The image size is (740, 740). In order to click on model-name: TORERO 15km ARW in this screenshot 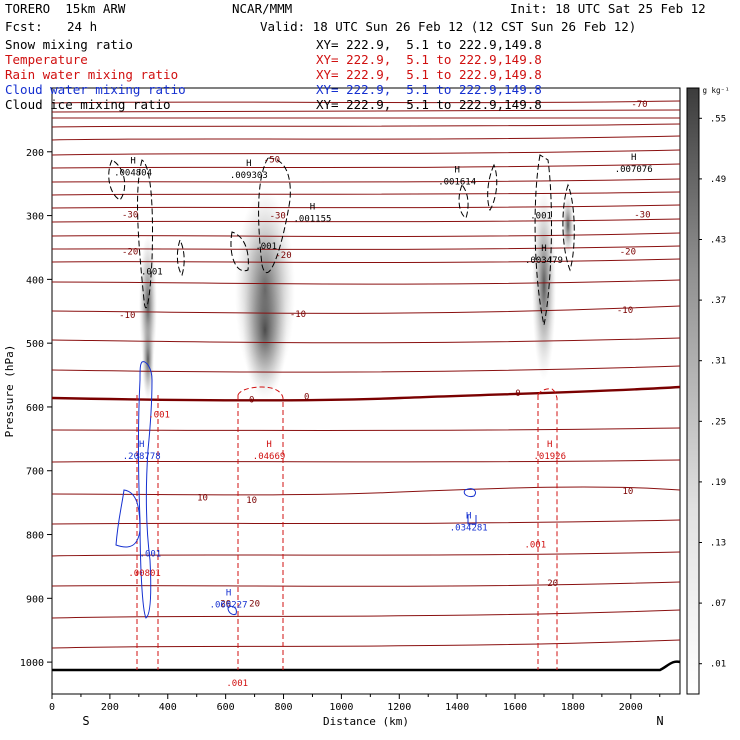, I will do `click(65, 8)`.